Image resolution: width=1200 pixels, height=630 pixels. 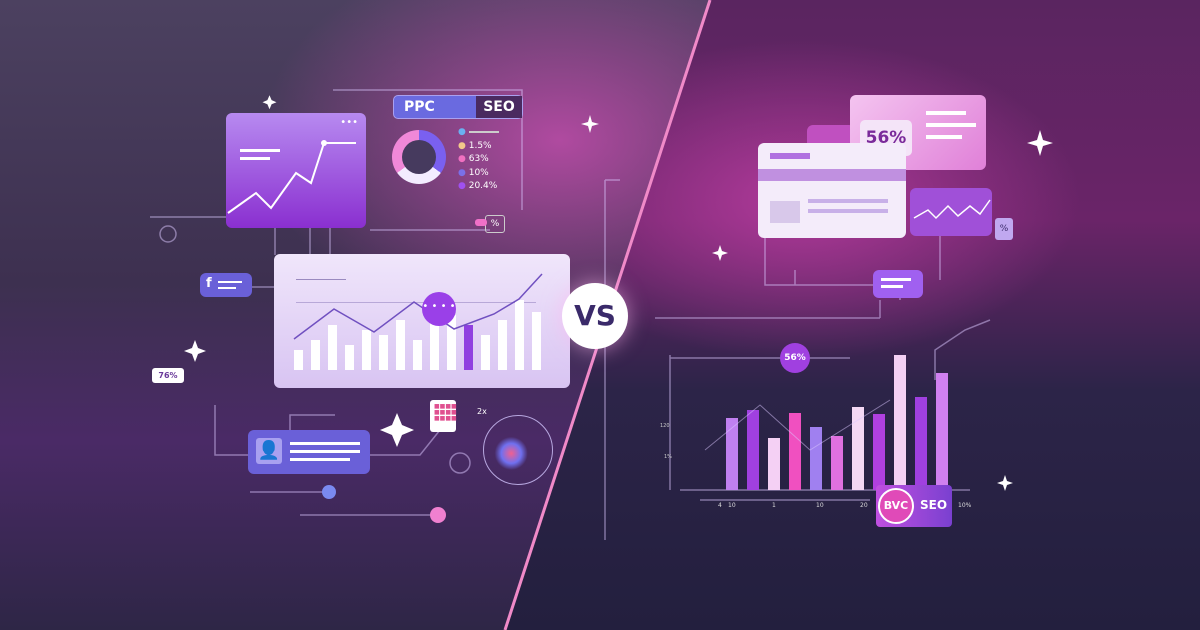 I want to click on bar-chart-card: • • • •, so click(x=422, y=321).